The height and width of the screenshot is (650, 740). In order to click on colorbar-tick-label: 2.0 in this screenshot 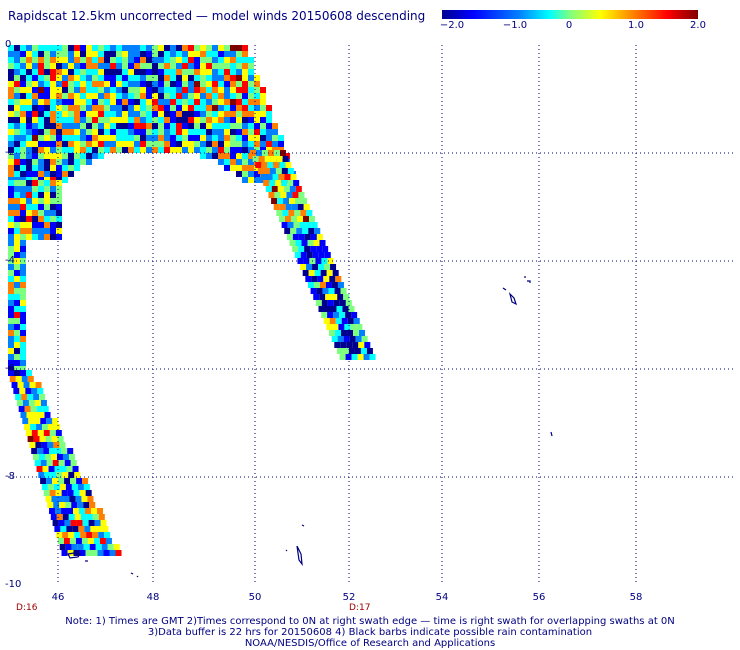, I will do `click(698, 25)`.